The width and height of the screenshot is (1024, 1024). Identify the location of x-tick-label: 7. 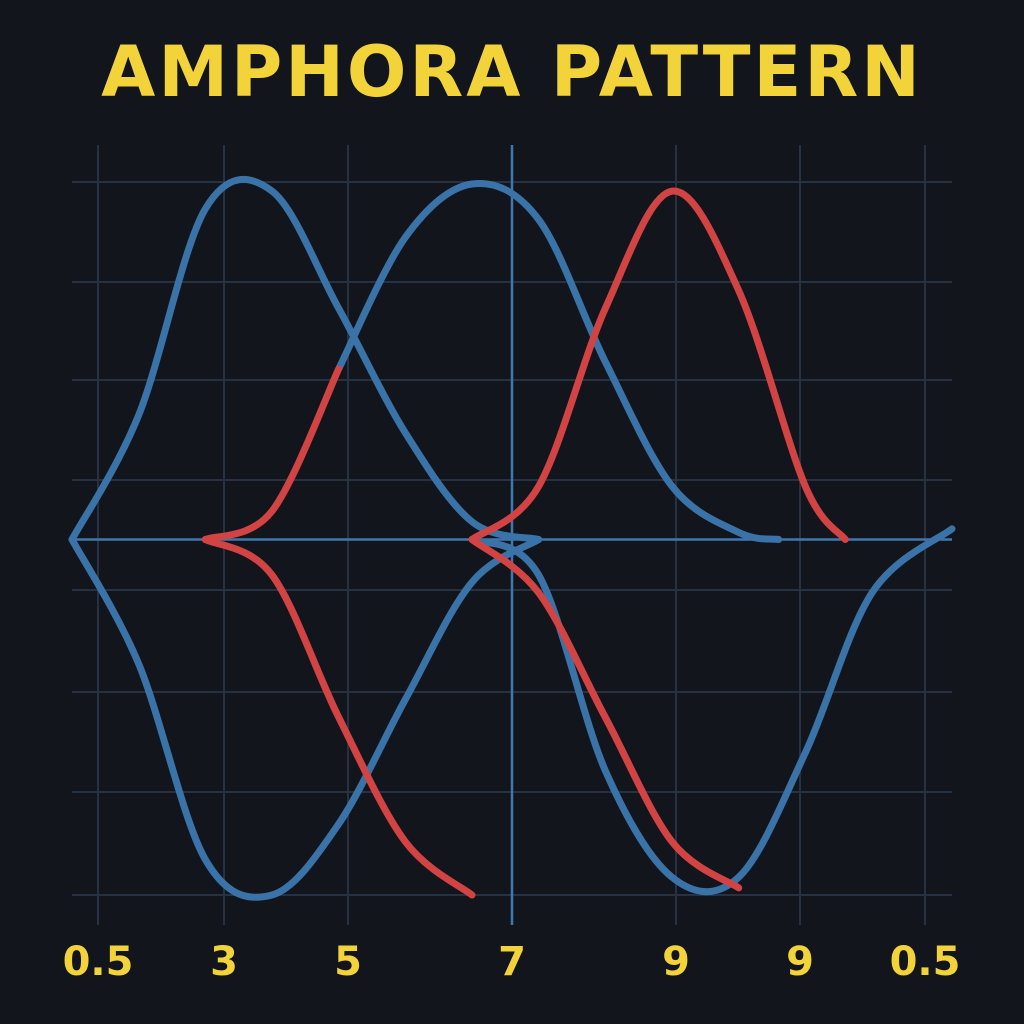
(512, 962).